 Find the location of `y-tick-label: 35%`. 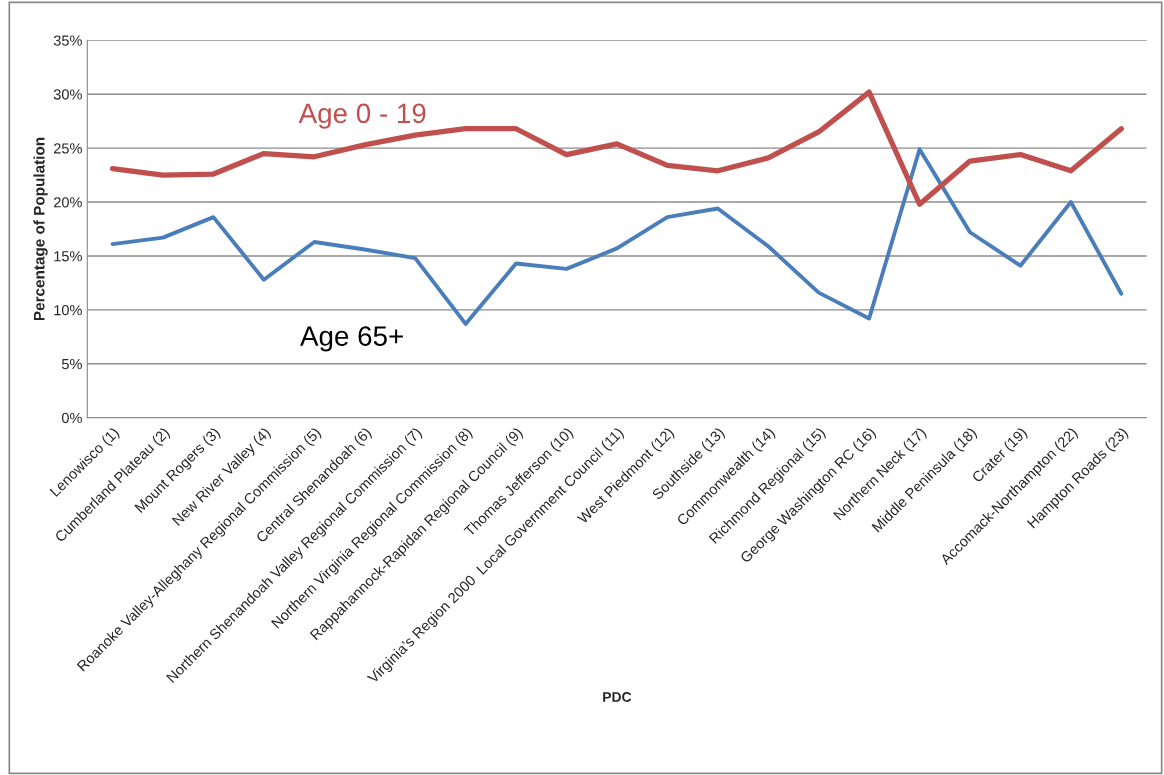

y-tick-label: 35% is located at coordinates (67, 40).